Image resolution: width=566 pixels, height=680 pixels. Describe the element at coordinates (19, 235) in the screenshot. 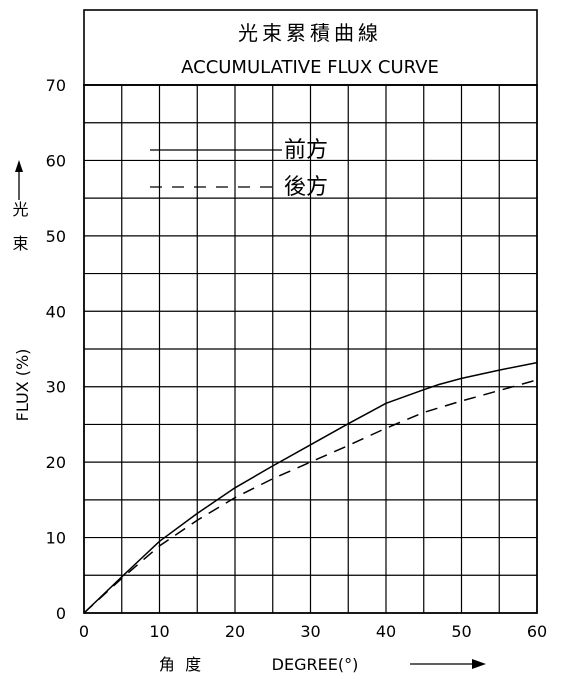

I see `y-axis-label-cn: 光束` at that location.